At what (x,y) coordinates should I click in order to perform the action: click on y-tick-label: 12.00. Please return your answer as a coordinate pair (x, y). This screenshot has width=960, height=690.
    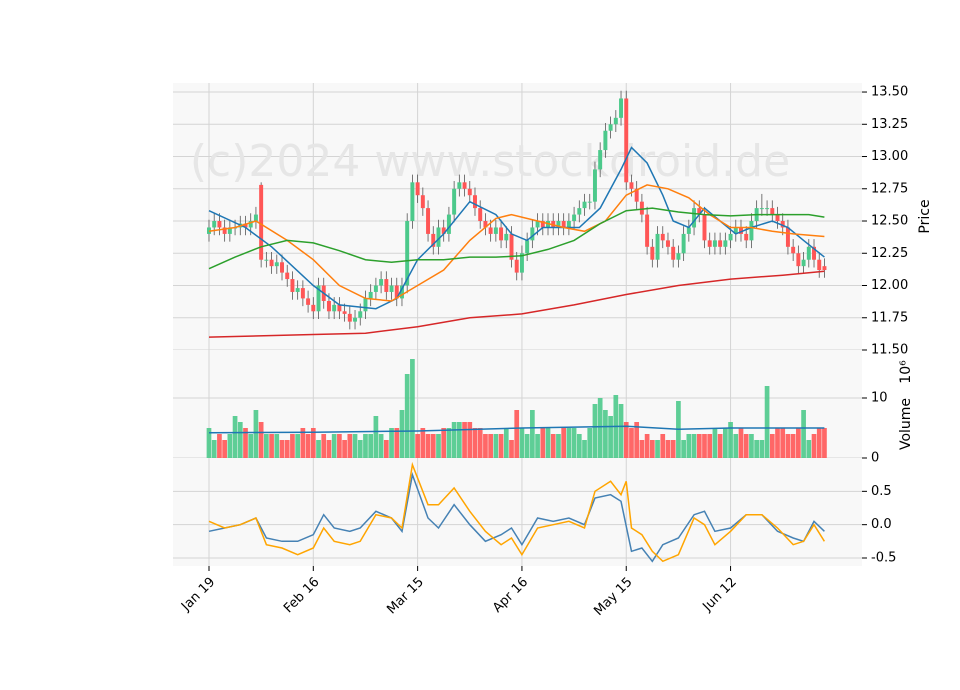
    Looking at the image, I should click on (889, 285).